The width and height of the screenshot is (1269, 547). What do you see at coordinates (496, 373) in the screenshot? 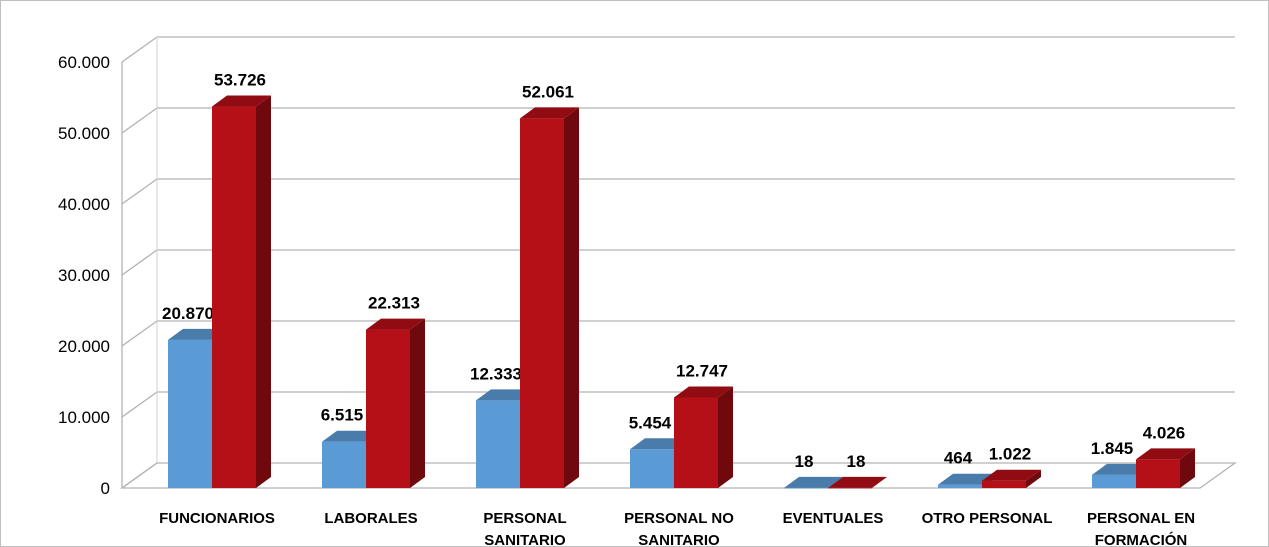
I see `data-label: 12.333` at bounding box center [496, 373].